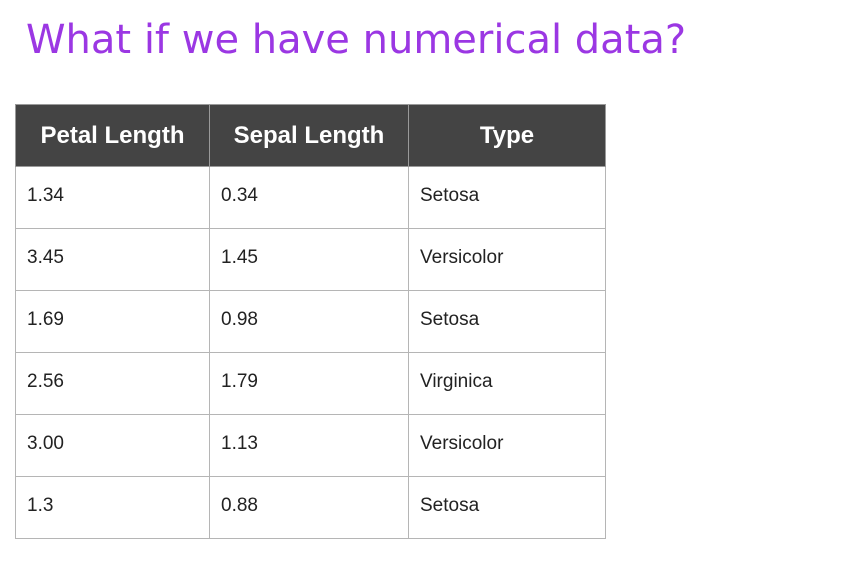  I want to click on cell-petal-length: 3.45, so click(112, 259).